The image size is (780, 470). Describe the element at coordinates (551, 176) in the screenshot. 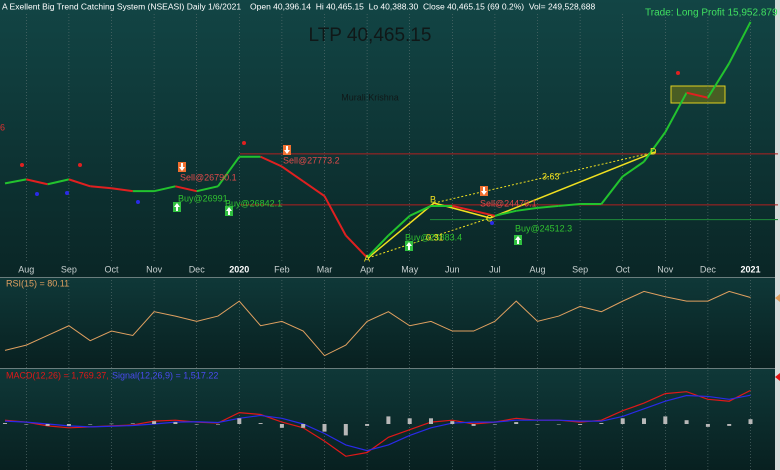

I see `annotation: 3.63` at that location.